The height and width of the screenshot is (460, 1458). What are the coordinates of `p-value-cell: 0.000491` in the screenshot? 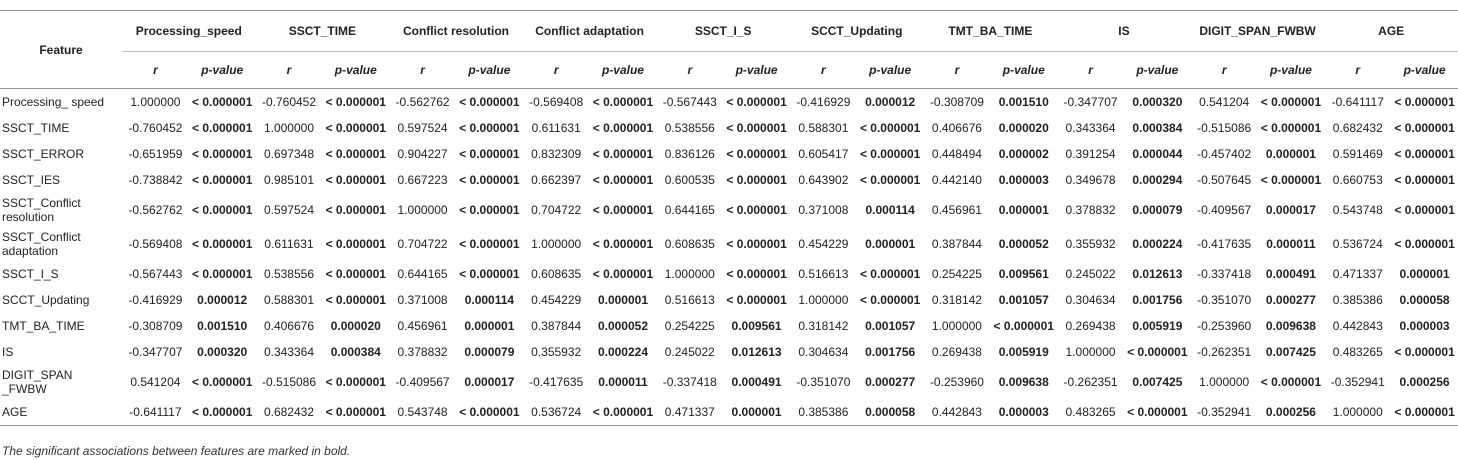 It's located at (756, 382).